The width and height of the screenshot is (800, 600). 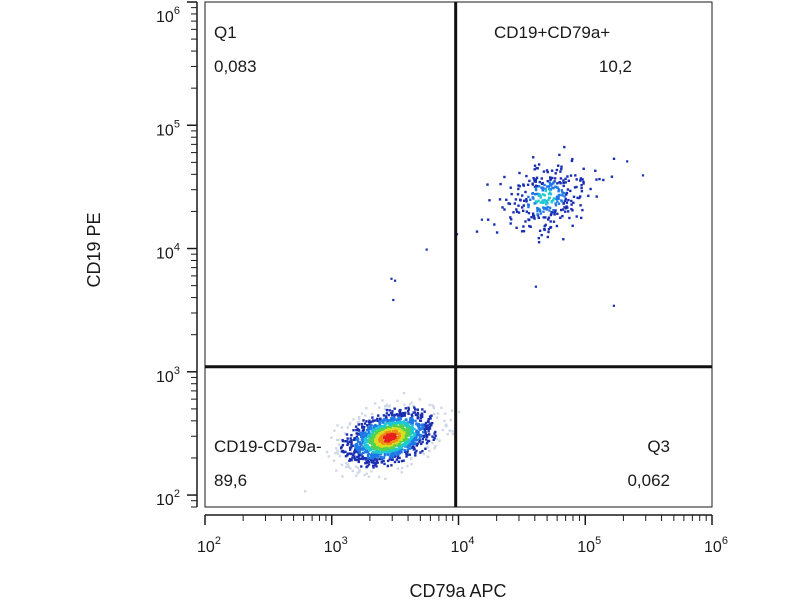 I want to click on x-tick-exponent: 4, so click(x=471, y=541).